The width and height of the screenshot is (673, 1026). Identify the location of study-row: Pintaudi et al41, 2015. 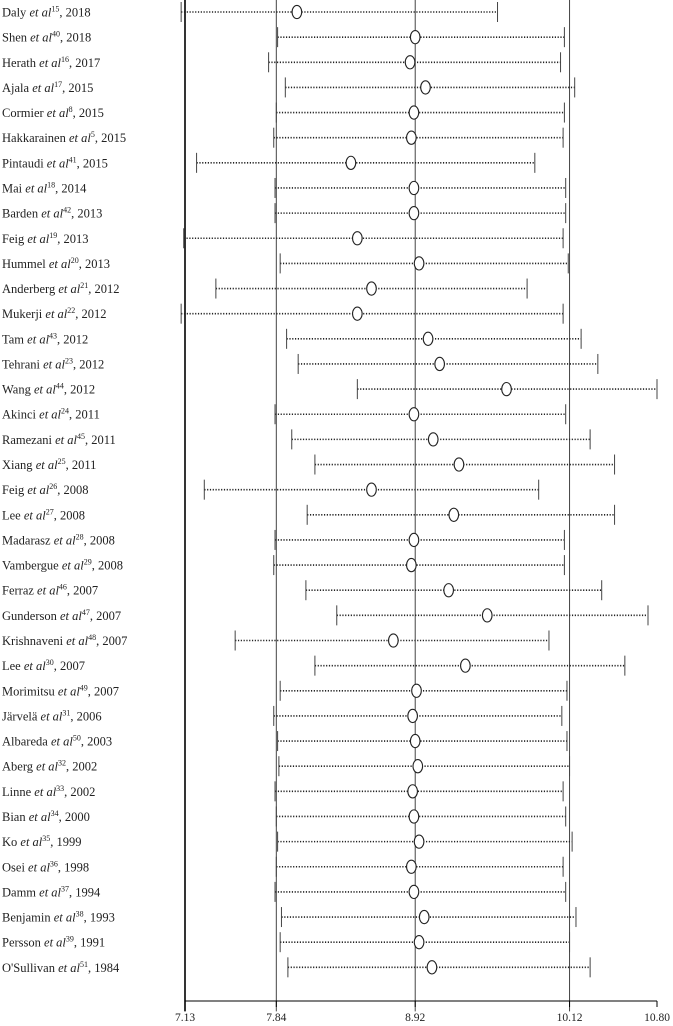
(269, 162).